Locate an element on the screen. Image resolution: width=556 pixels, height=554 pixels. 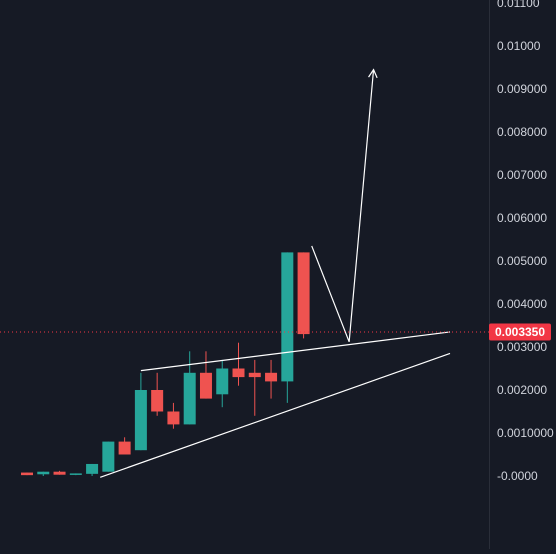
projection-arrowhead is located at coordinates (373, 73).